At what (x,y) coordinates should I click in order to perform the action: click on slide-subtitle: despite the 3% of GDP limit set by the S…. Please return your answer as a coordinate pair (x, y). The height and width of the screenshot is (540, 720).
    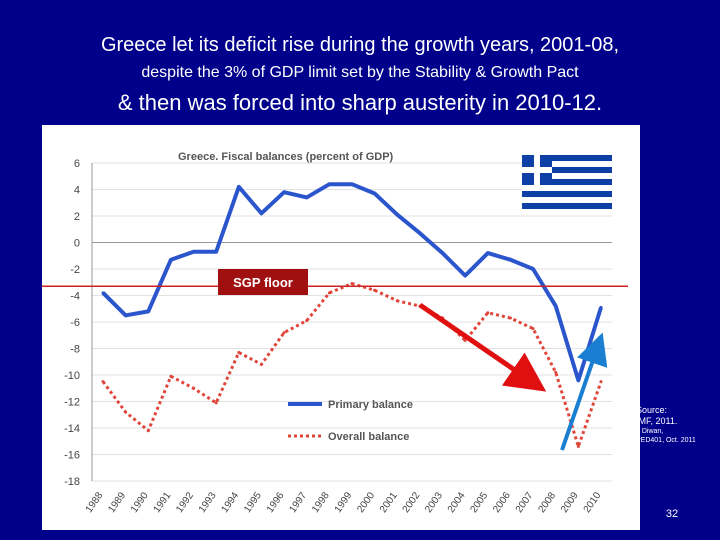
    Looking at the image, I should click on (360, 72).